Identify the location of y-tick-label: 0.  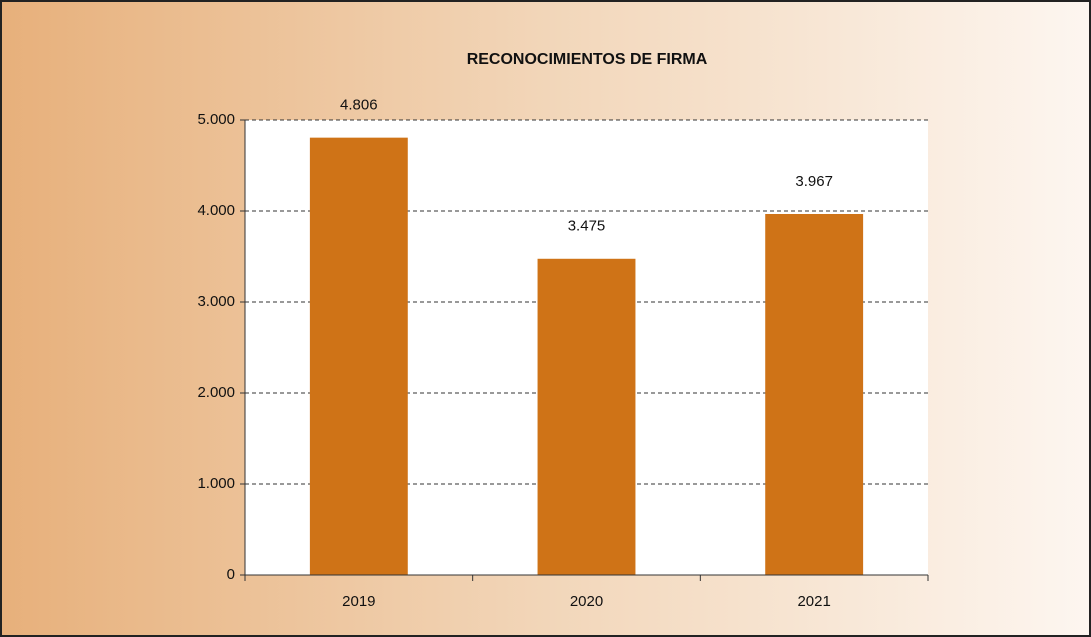
(231, 574).